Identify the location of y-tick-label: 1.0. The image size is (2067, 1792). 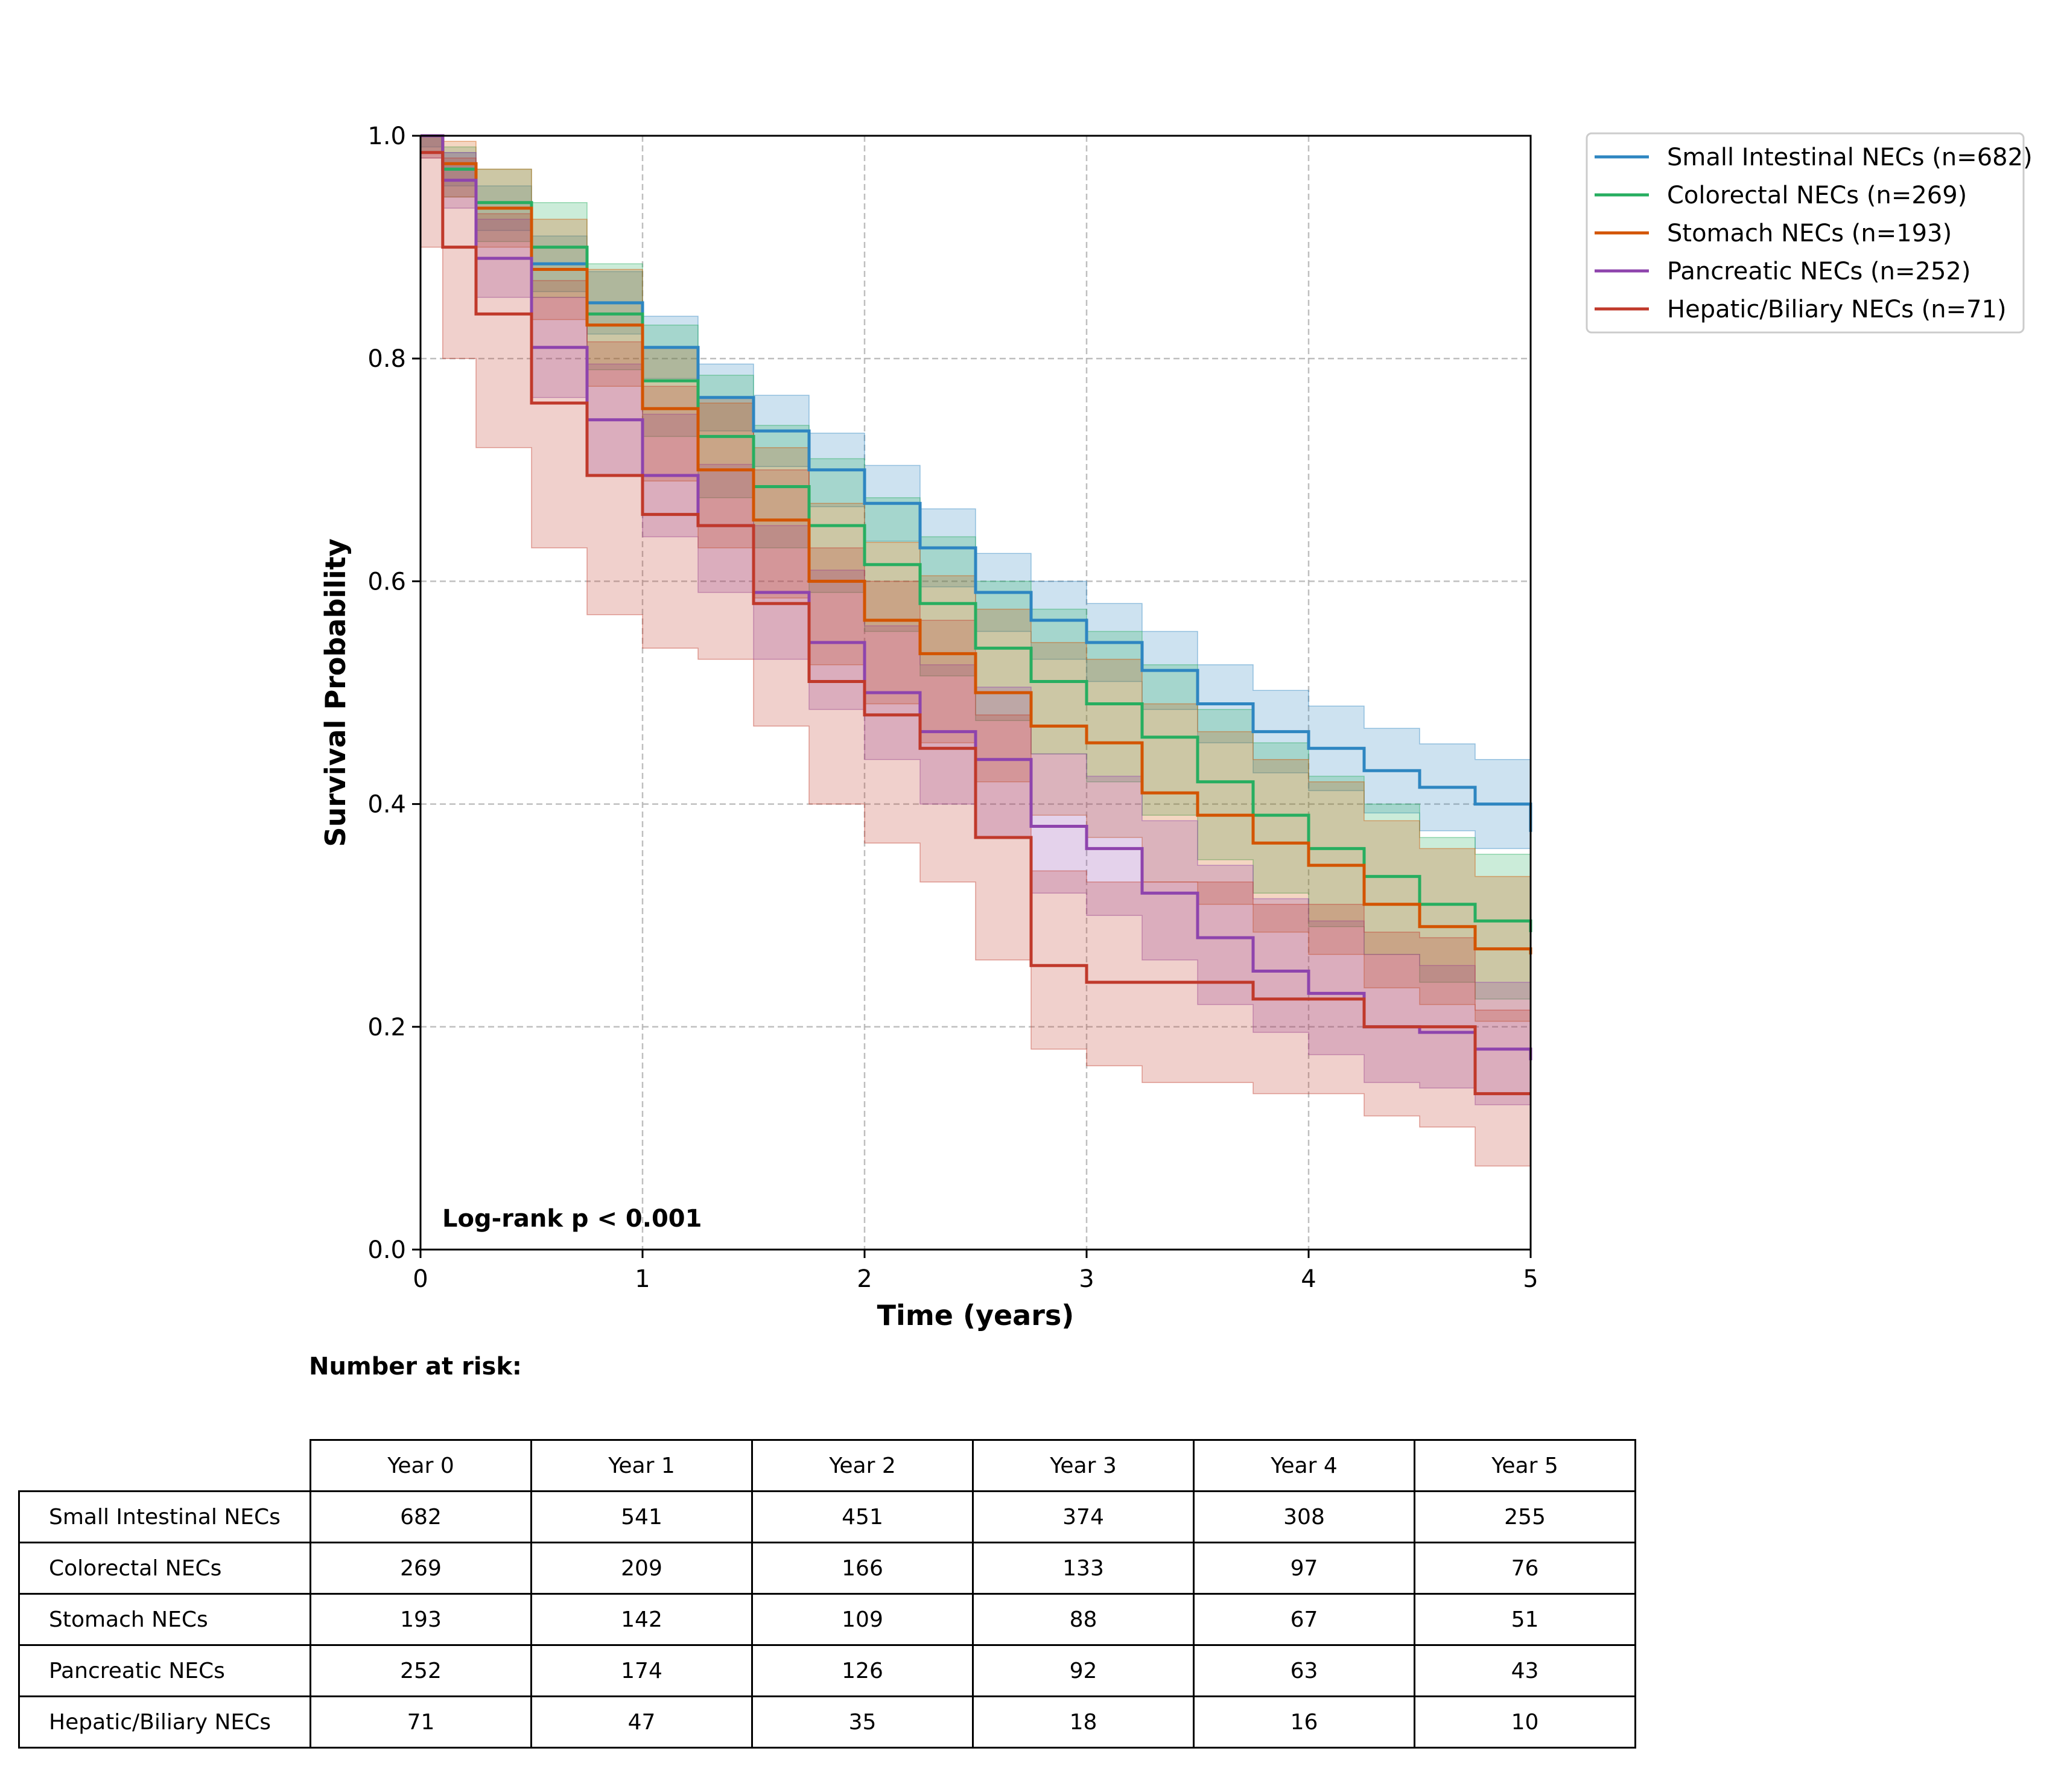
(386, 136).